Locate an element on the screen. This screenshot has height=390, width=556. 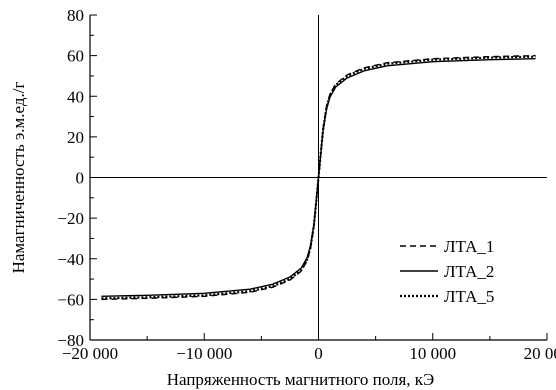
y-tick-label: 40 is located at coordinates (75, 96).